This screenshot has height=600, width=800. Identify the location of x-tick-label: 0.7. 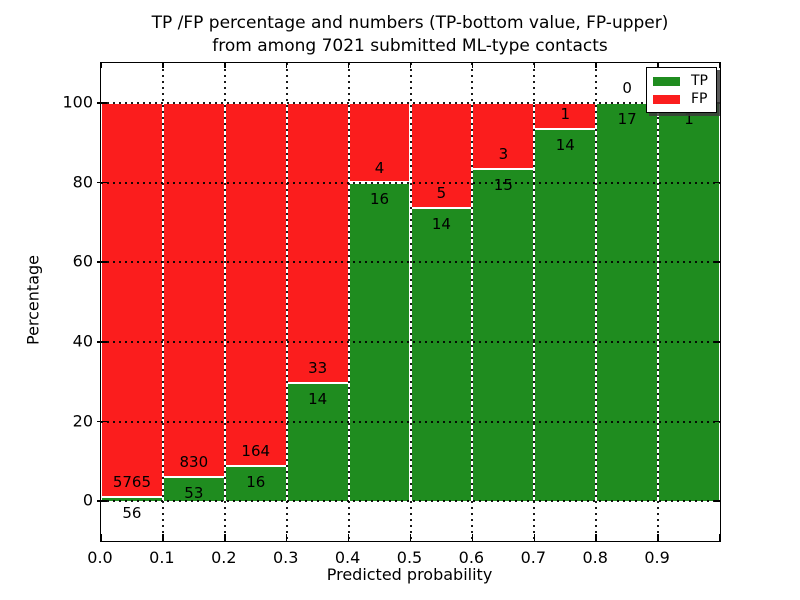
(533, 557).